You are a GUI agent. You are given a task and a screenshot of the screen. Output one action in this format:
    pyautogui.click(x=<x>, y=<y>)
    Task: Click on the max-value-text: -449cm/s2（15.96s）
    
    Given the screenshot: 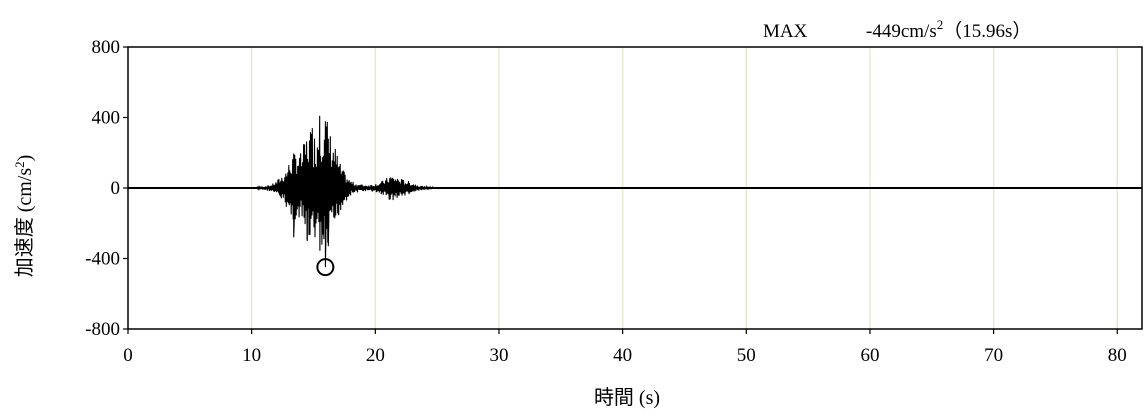 What is the action you would take?
    pyautogui.click(x=948, y=29)
    